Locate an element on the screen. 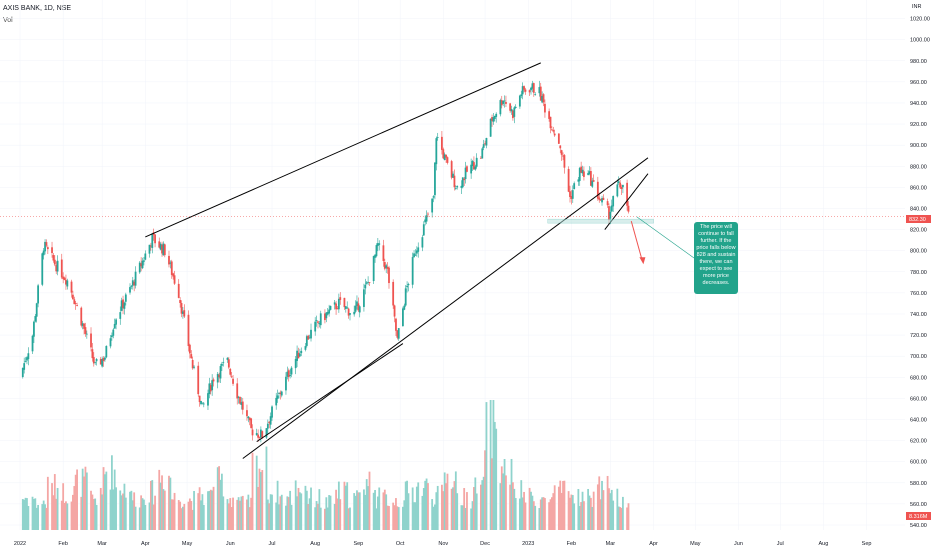 Image resolution: width=932 pixels, height=550 pixels. y-tick-label: 900.00 is located at coordinates (918, 146).